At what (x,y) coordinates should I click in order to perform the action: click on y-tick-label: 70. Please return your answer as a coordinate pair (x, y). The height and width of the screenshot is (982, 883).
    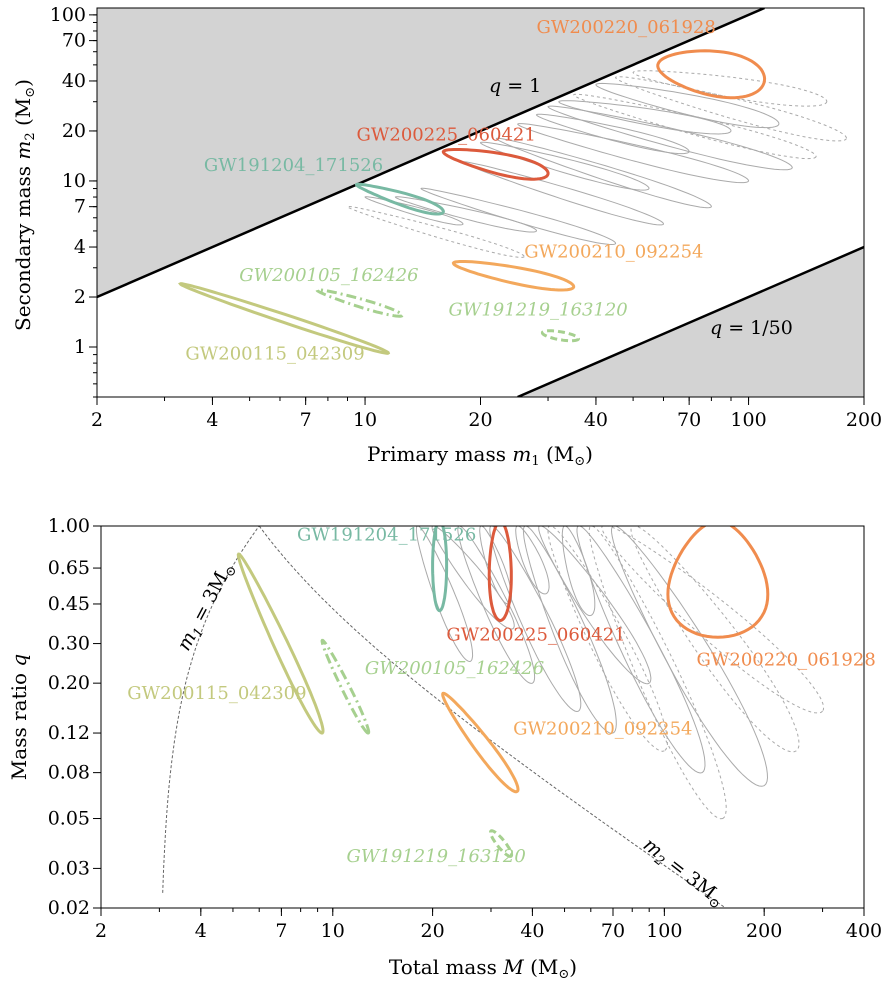
    Looking at the image, I should click on (74, 41).